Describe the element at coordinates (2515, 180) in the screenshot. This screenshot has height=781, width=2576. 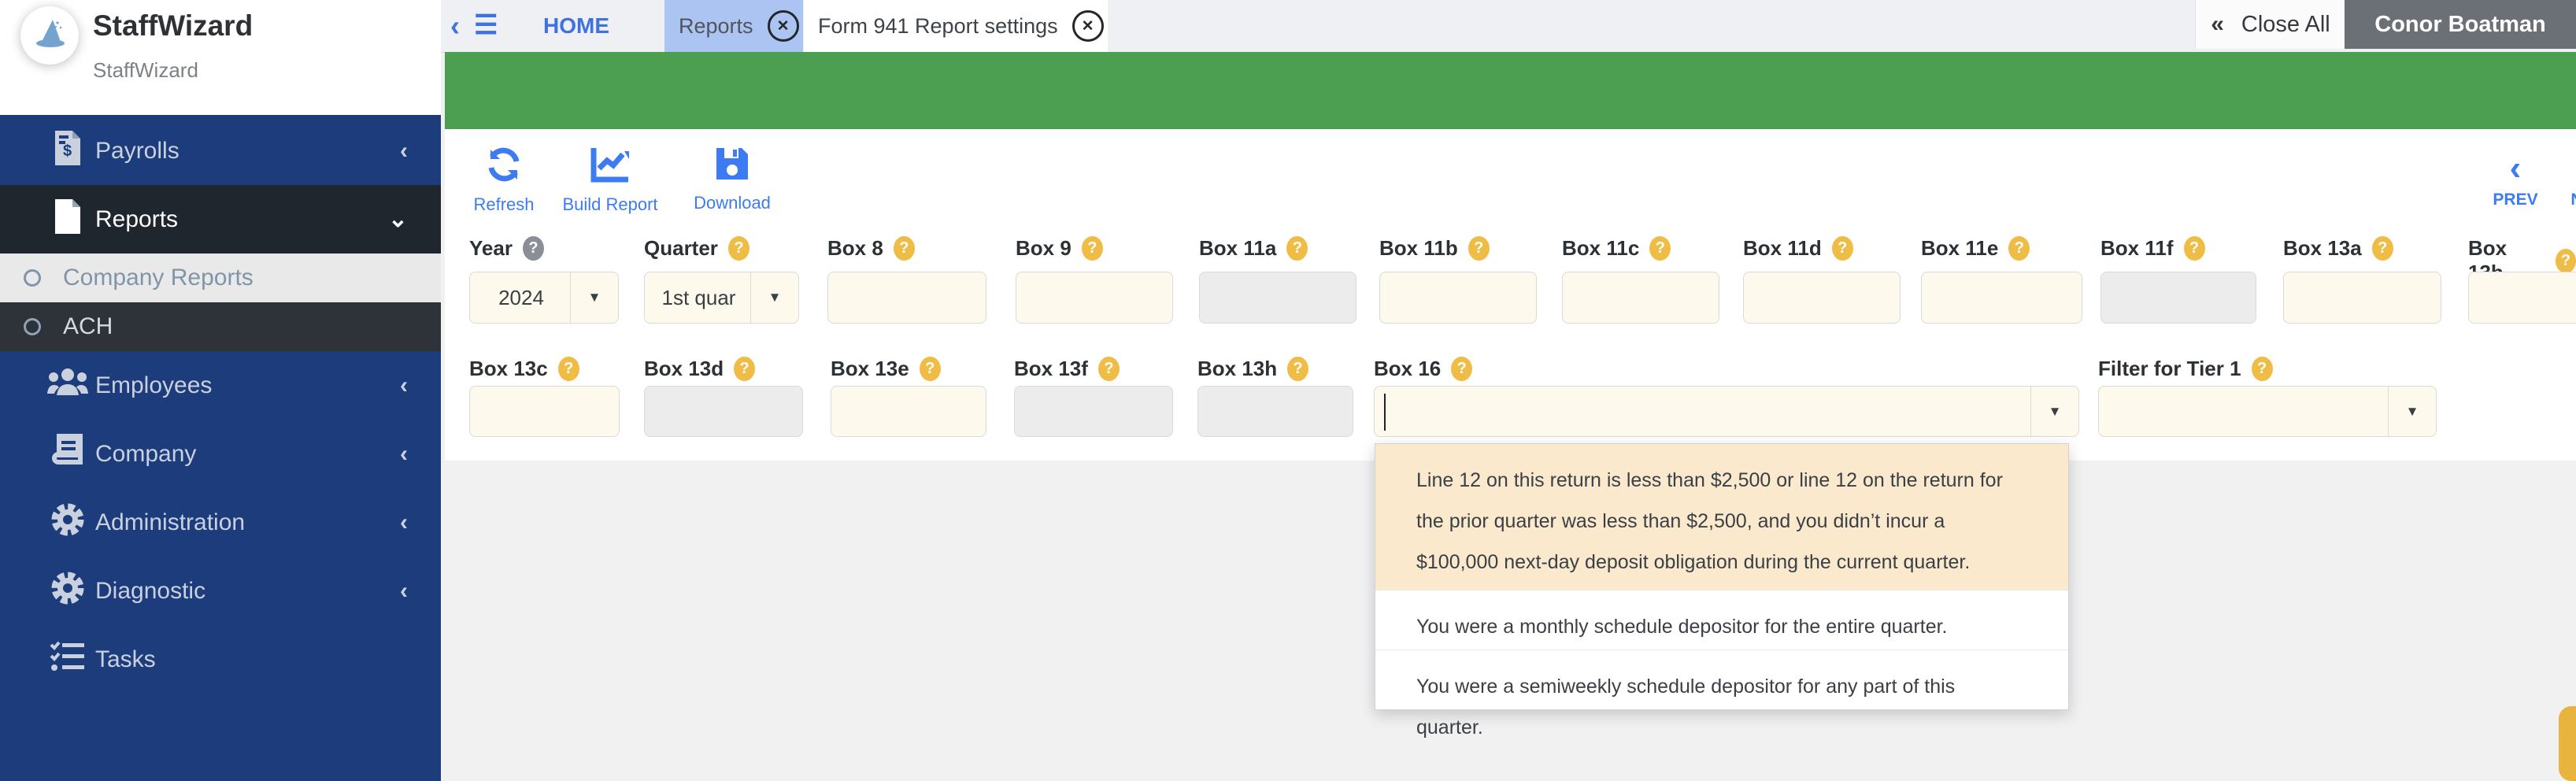
I see `prev-button: ‹ PREV` at that location.